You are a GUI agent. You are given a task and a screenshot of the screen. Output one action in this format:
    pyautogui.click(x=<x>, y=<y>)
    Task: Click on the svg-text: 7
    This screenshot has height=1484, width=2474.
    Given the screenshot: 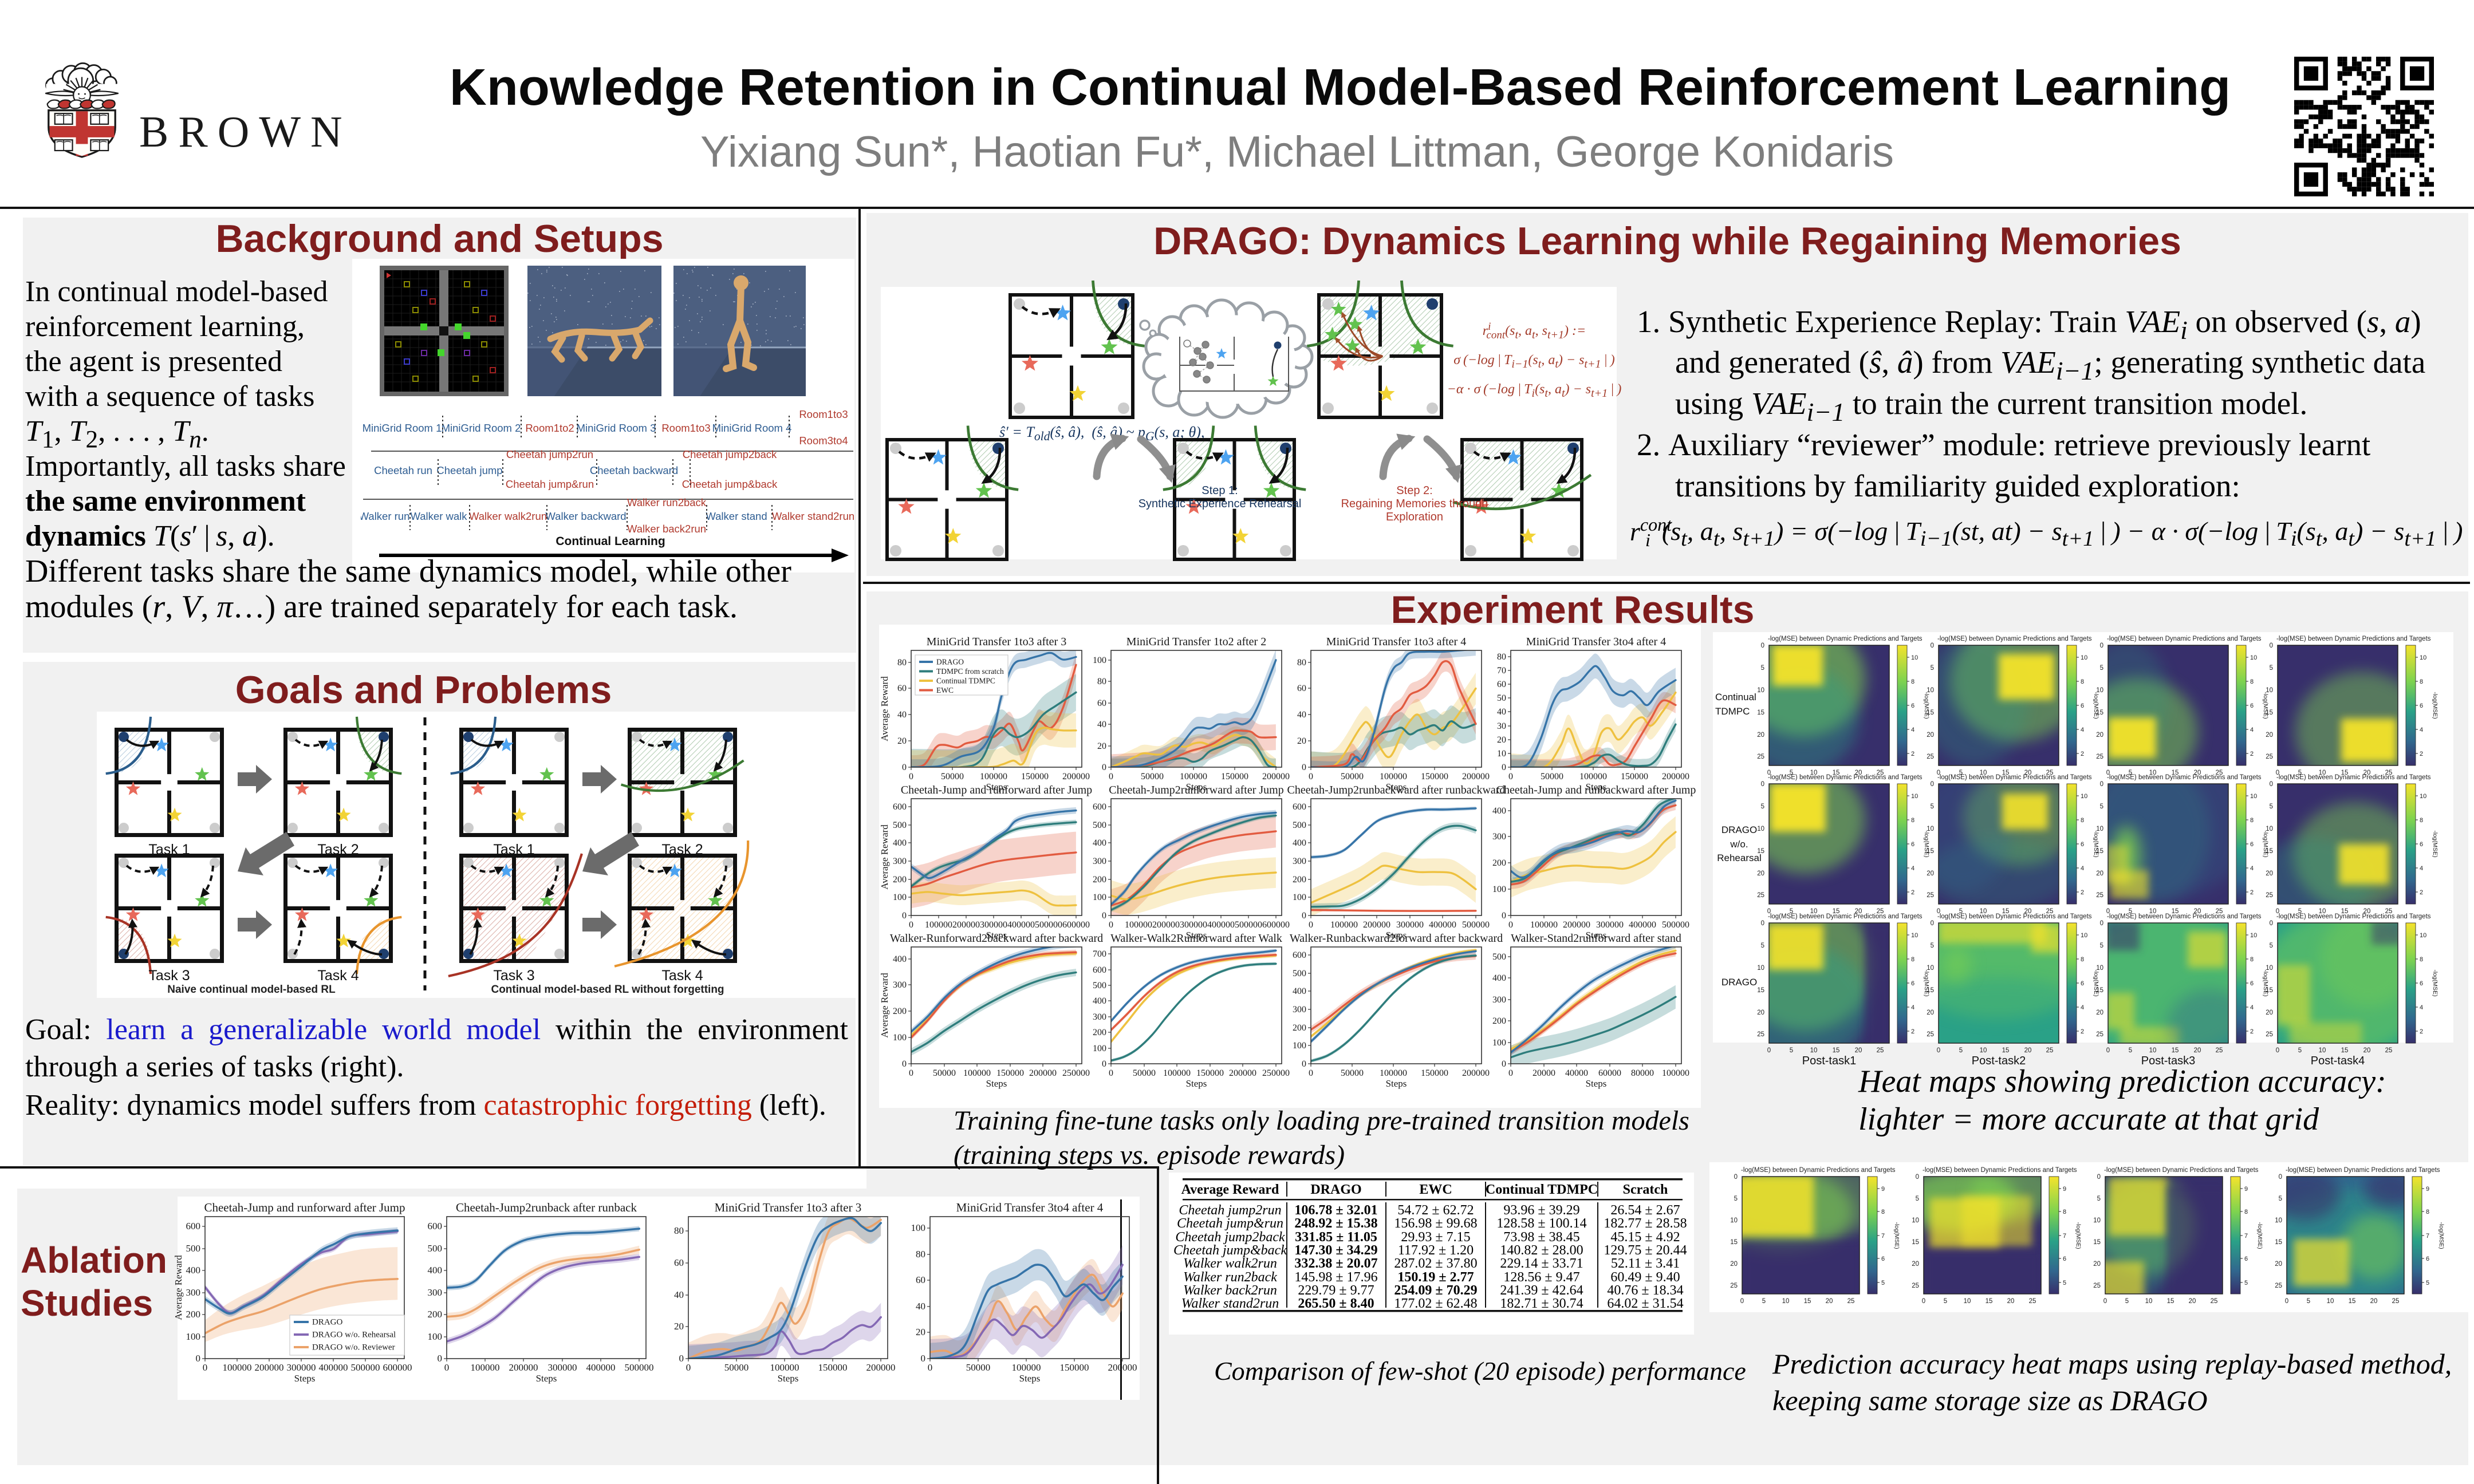 What is the action you would take?
    pyautogui.click(x=1883, y=1236)
    